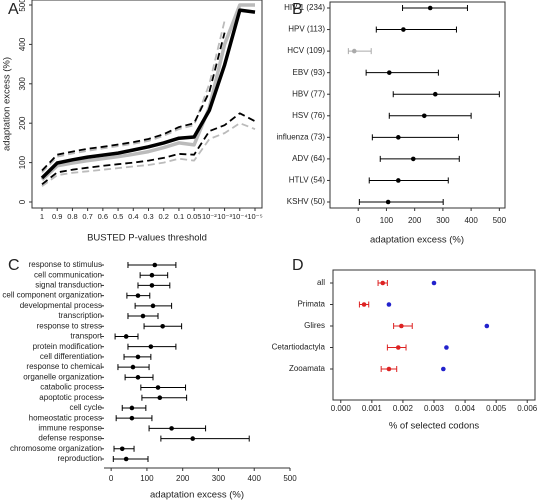  I want to click on panel-label: A, so click(13, 9).